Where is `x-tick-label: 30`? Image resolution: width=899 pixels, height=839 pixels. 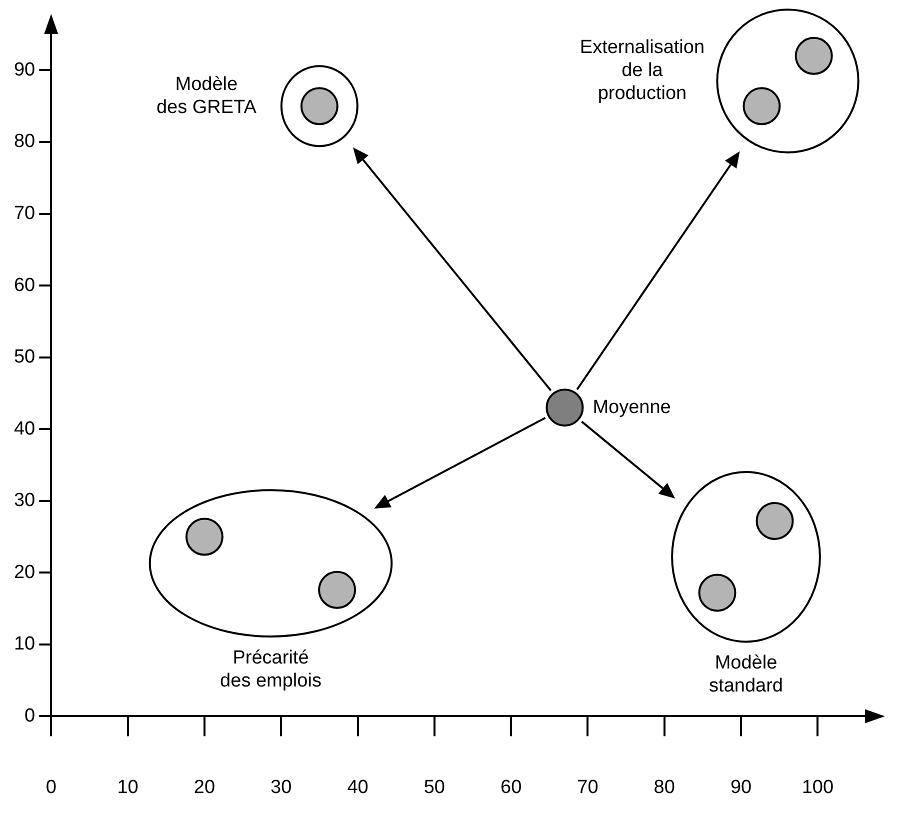
x-tick-label: 30 is located at coordinates (281, 787).